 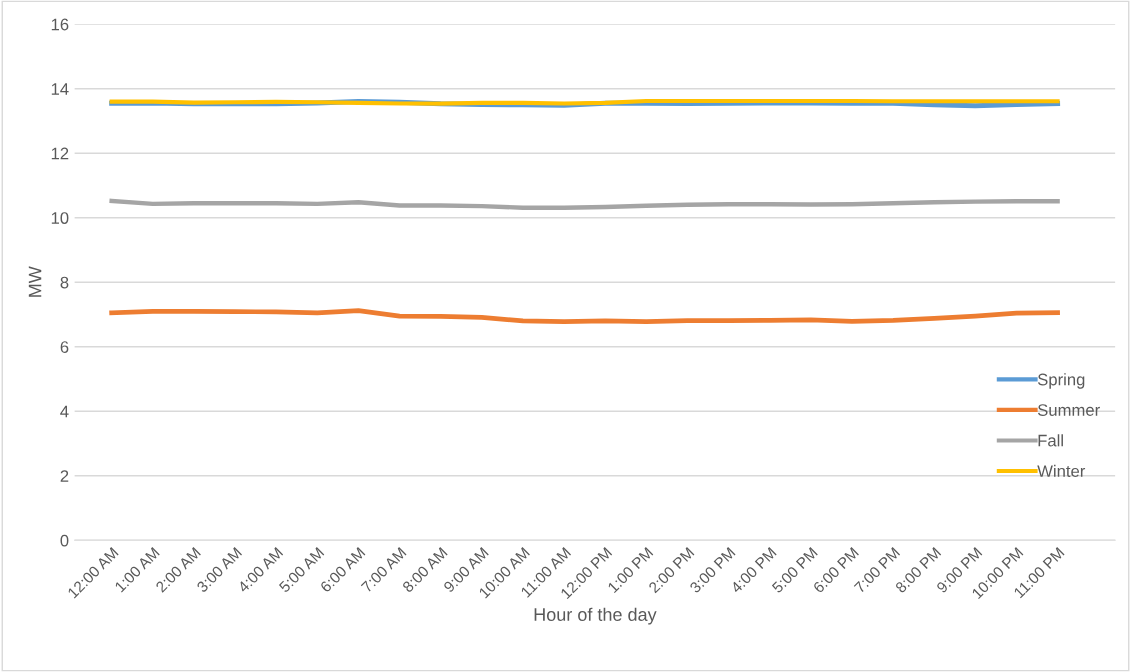 I want to click on legend-label: Summer, so click(x=1068, y=410).